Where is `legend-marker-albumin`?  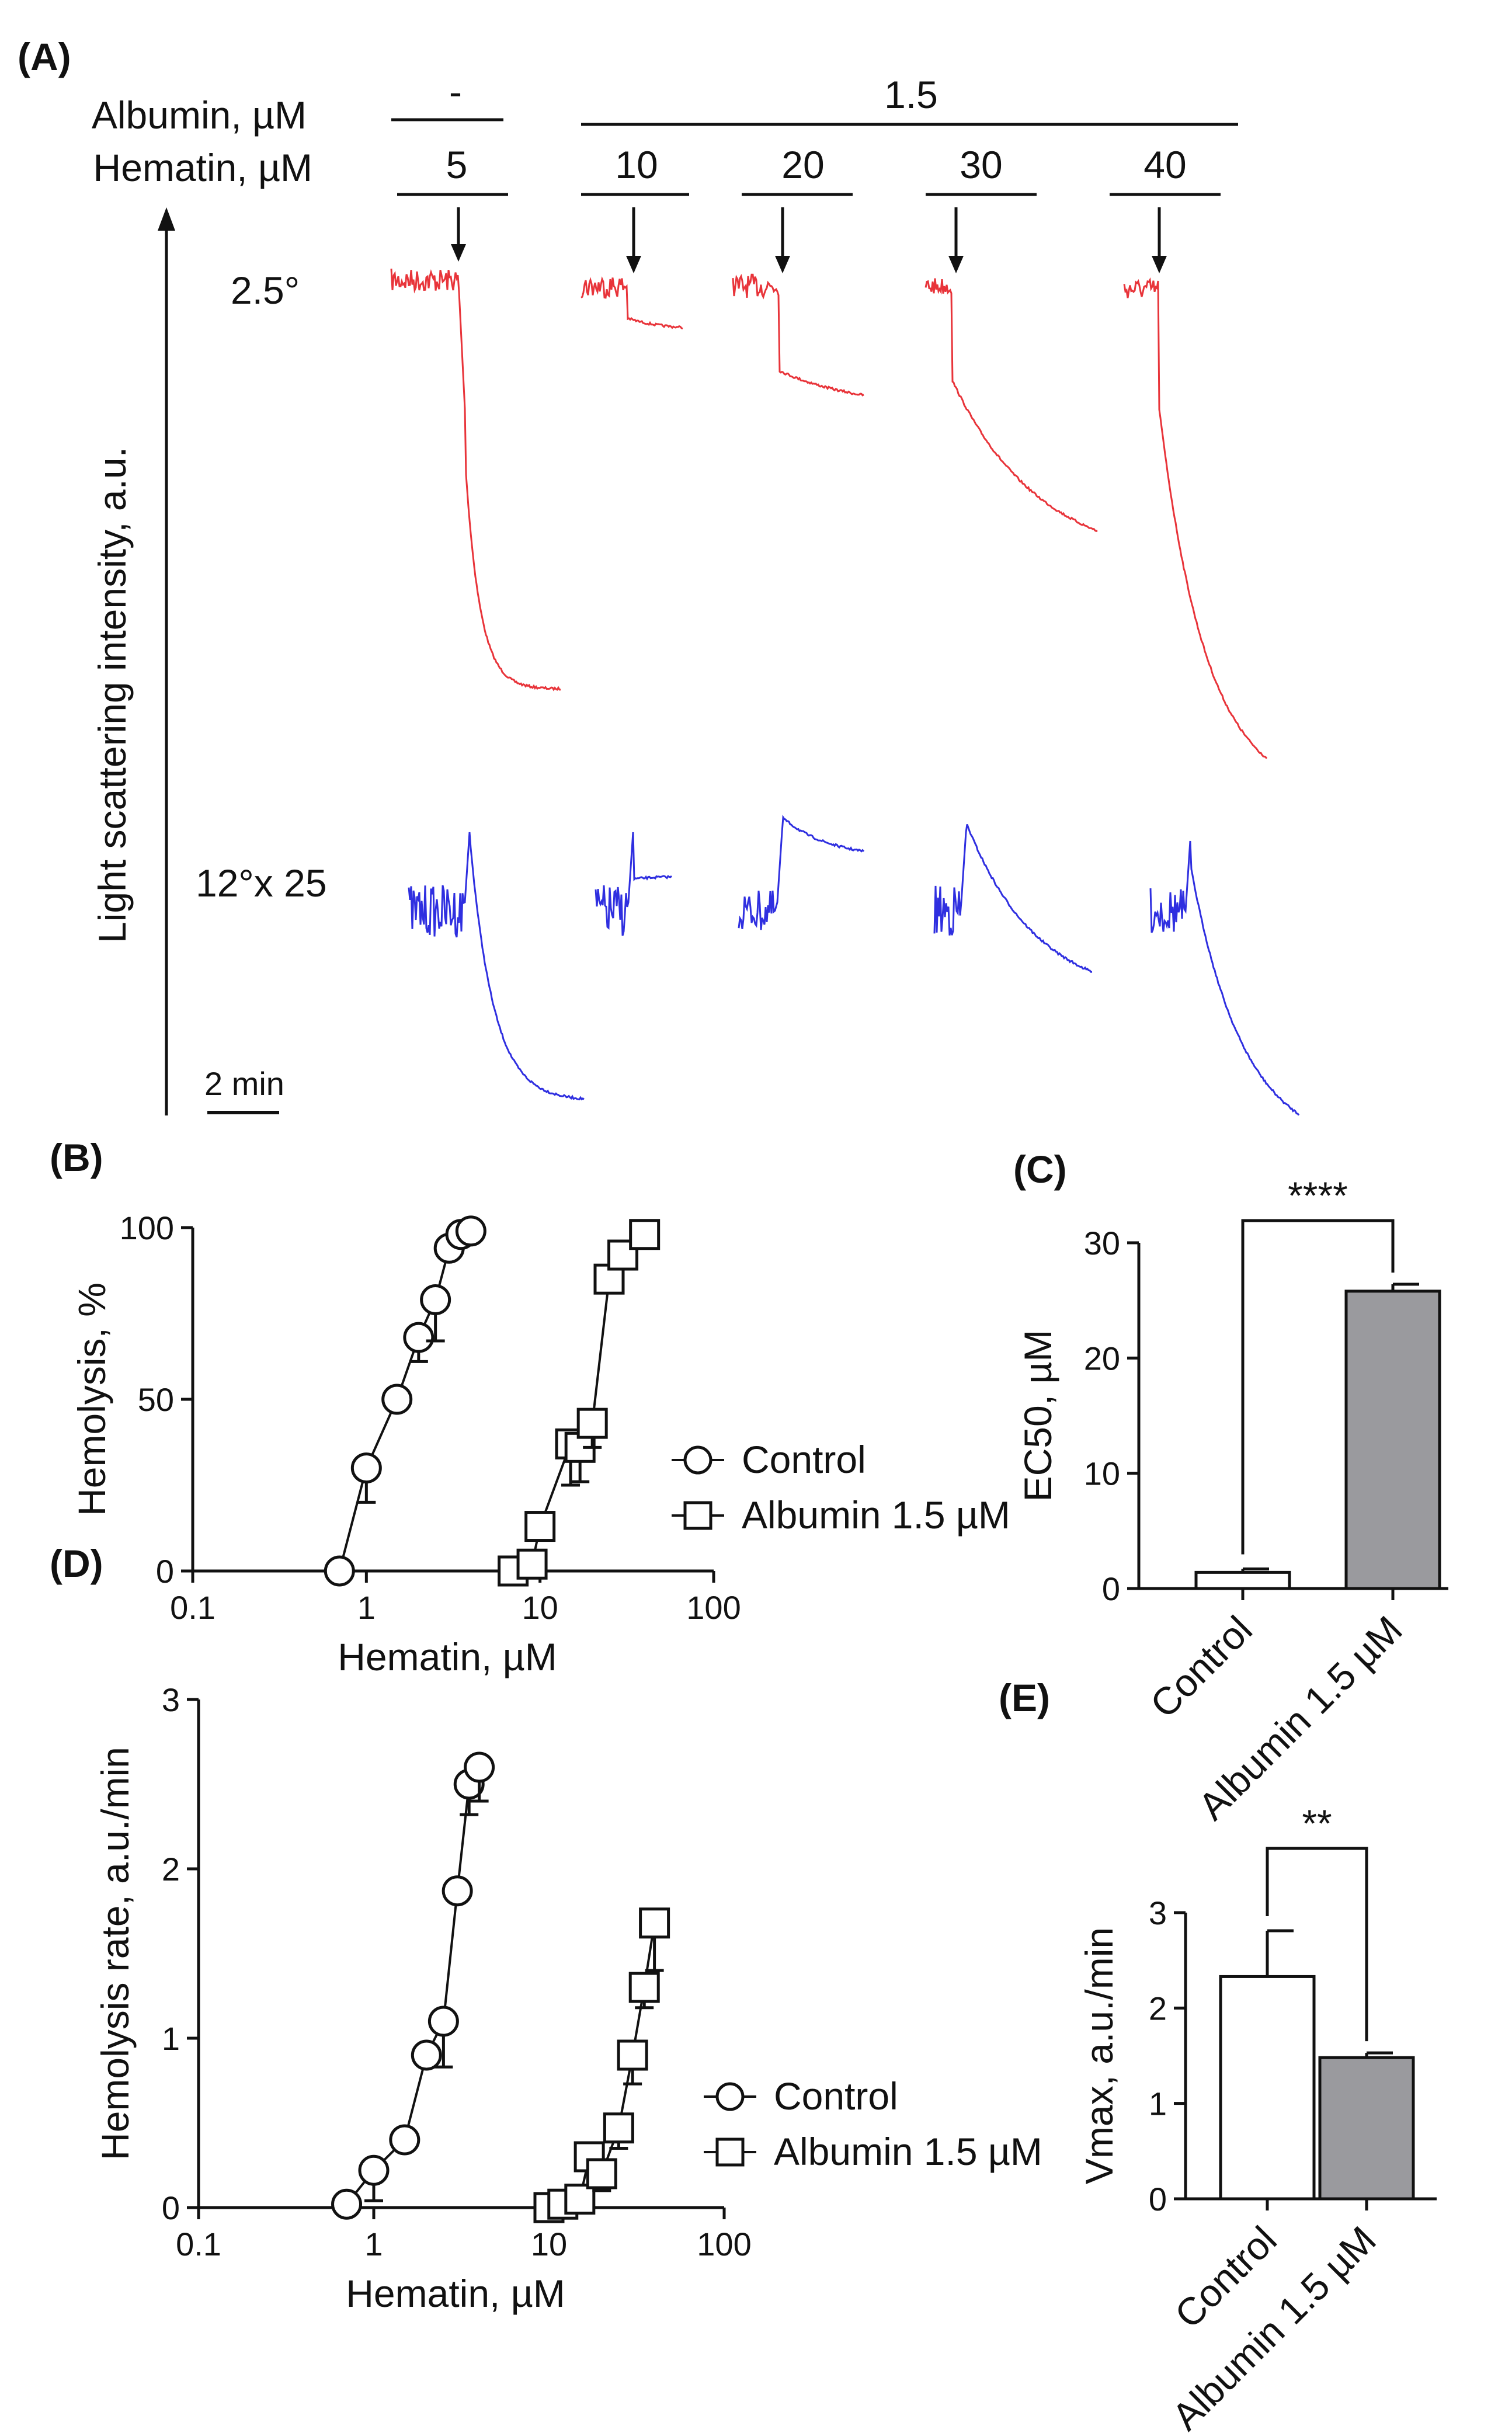
legend-marker-albumin is located at coordinates (730, 2152).